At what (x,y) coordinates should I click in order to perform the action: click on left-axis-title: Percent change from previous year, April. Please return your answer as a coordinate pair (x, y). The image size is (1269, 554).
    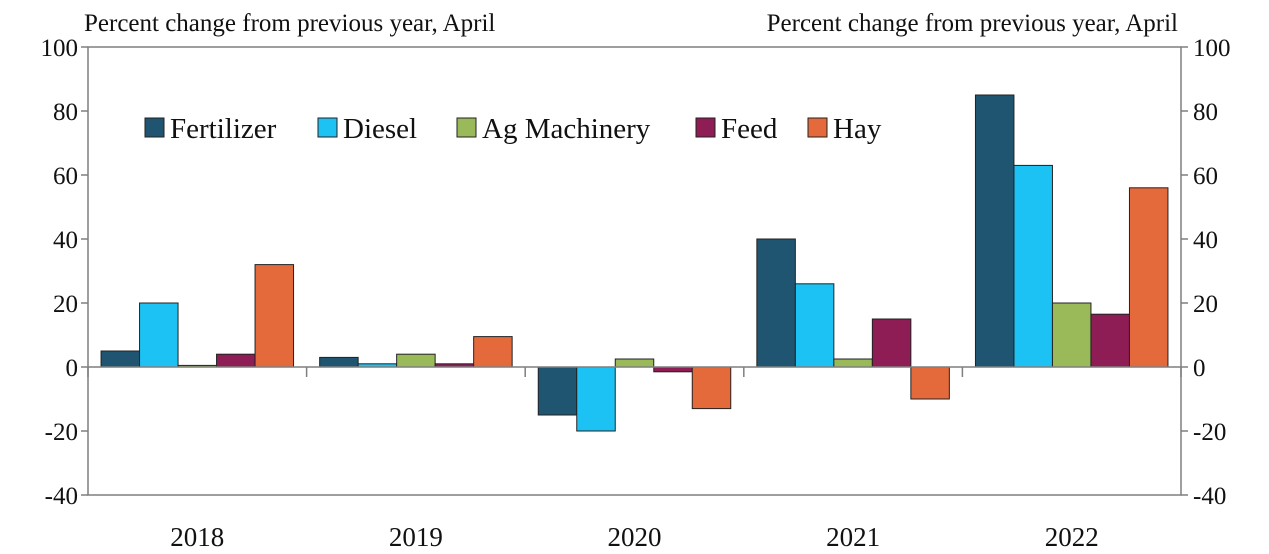
    Looking at the image, I should click on (289, 23).